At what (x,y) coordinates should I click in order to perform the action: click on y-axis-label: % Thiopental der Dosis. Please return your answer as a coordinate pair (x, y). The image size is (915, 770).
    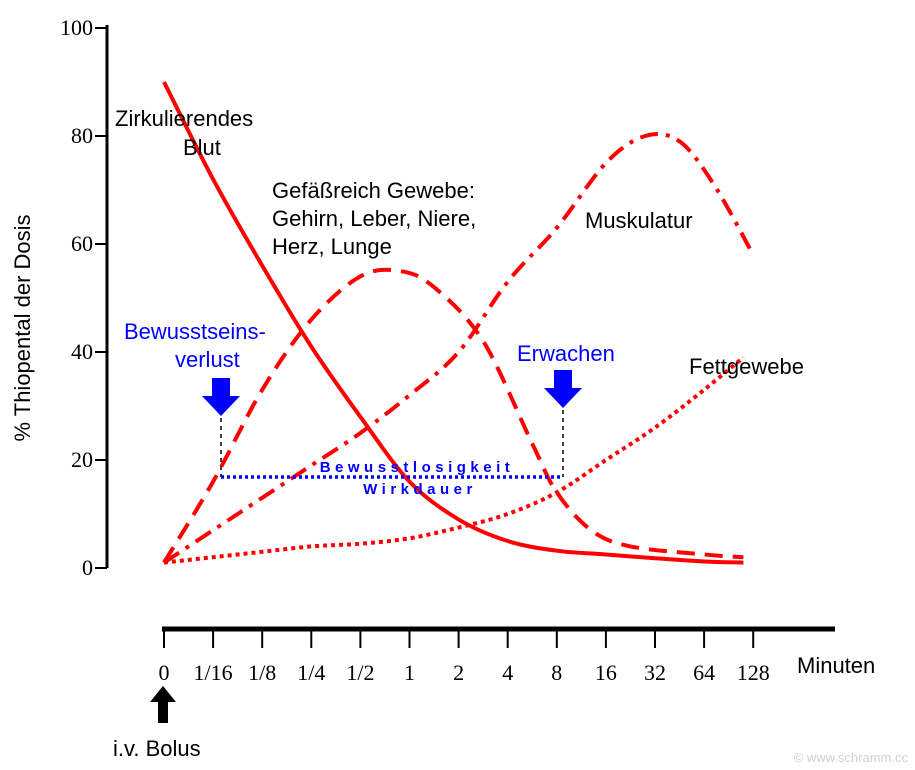
    Looking at the image, I should click on (22, 327).